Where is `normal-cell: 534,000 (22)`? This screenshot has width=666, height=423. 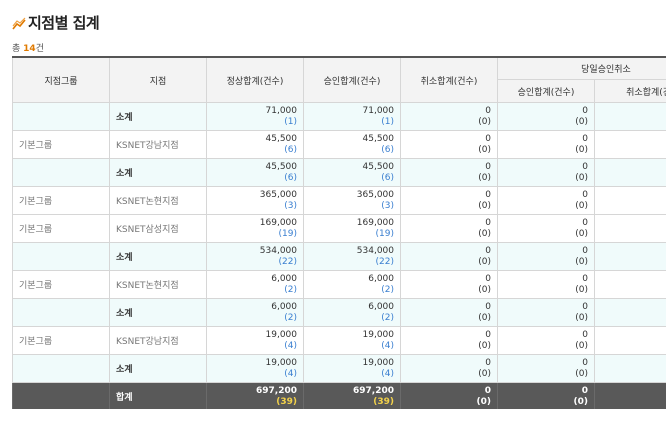 normal-cell: 534,000 (22) is located at coordinates (255, 256).